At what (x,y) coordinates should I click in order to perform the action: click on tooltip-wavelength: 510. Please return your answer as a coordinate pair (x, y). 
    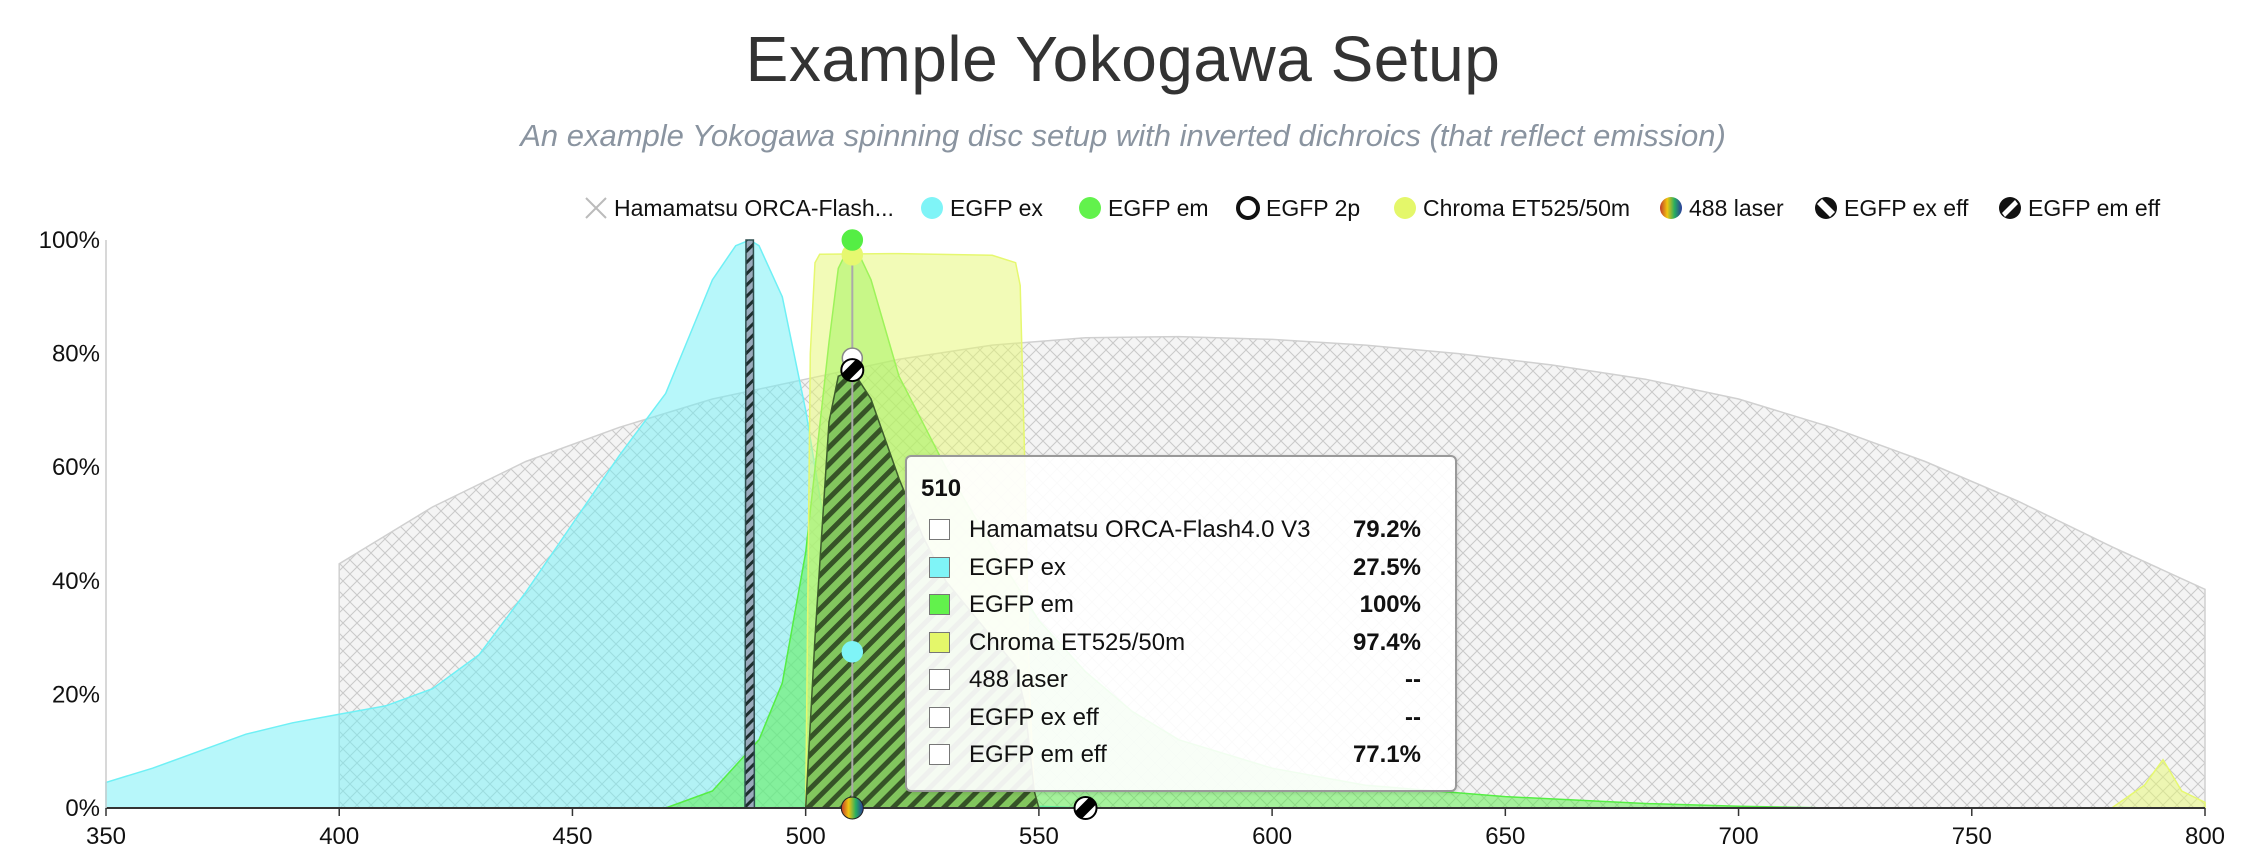
    Looking at the image, I should click on (941, 488).